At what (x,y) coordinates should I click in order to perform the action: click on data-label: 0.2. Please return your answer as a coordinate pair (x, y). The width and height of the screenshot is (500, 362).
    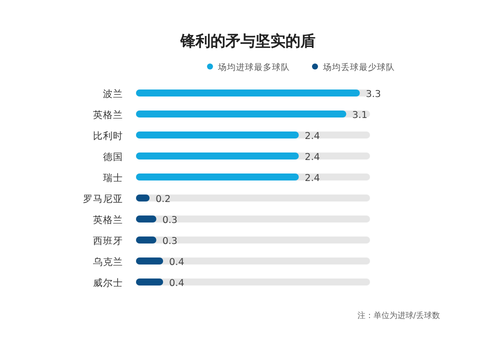
    Looking at the image, I should click on (163, 199).